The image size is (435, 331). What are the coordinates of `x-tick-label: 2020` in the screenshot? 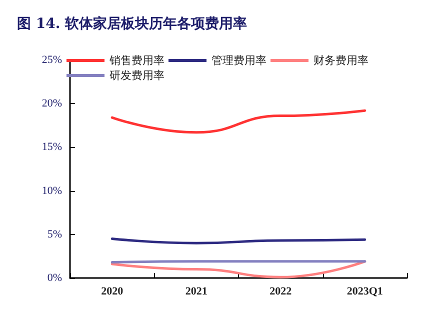 It's located at (112, 292).